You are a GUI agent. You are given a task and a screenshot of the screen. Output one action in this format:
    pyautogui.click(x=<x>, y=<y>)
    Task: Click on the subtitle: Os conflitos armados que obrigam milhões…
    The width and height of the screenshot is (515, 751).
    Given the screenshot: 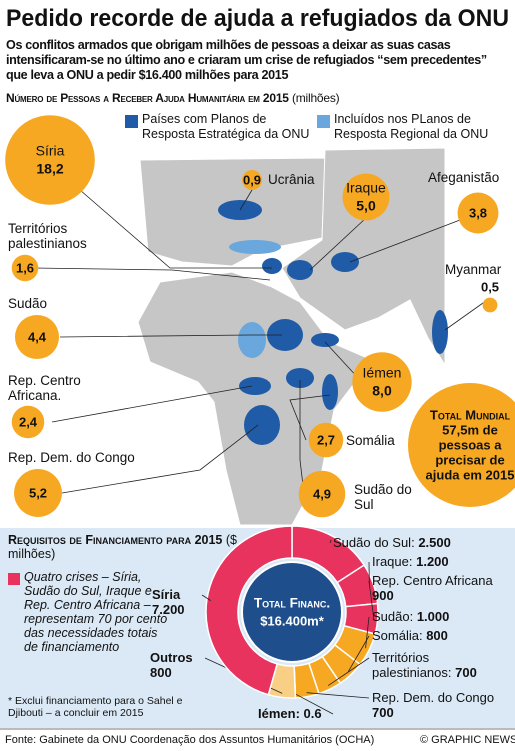 What is the action you would take?
    pyautogui.click(x=258, y=60)
    